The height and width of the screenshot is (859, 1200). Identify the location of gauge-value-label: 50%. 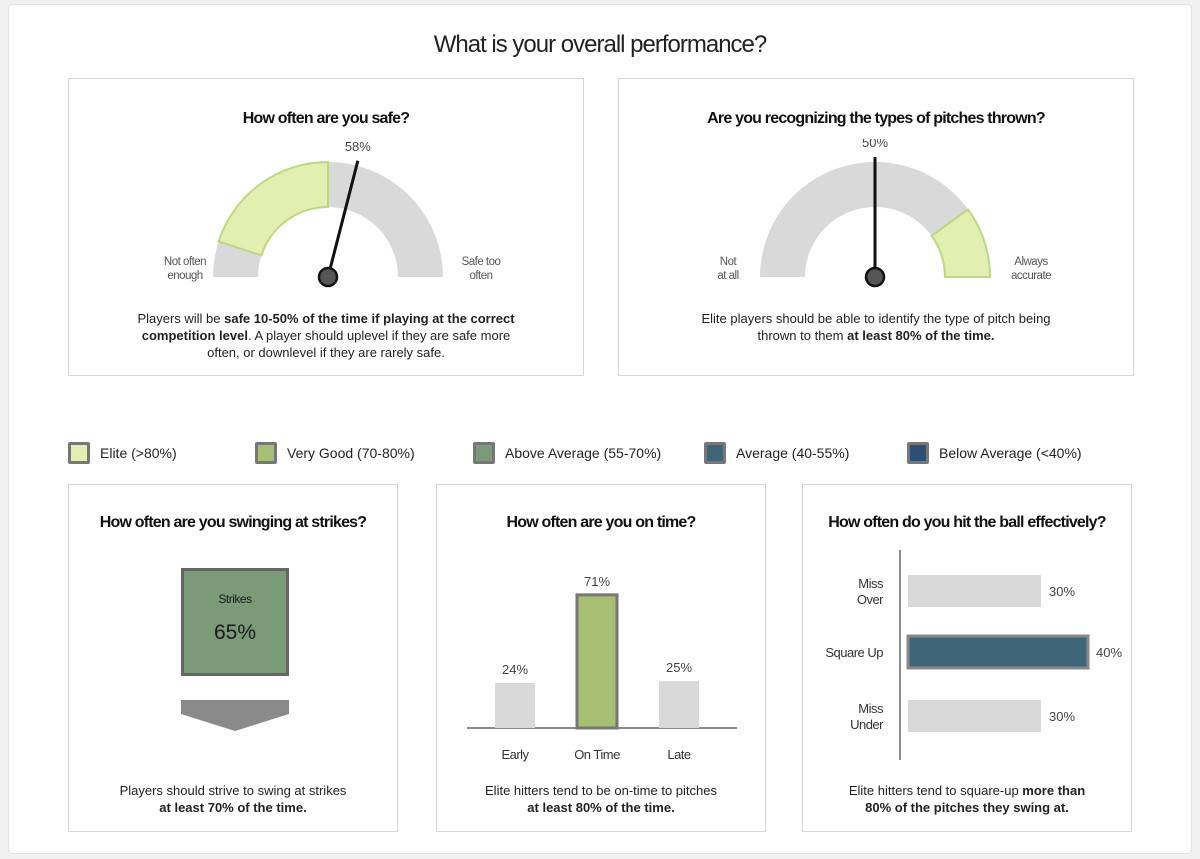
(875, 144).